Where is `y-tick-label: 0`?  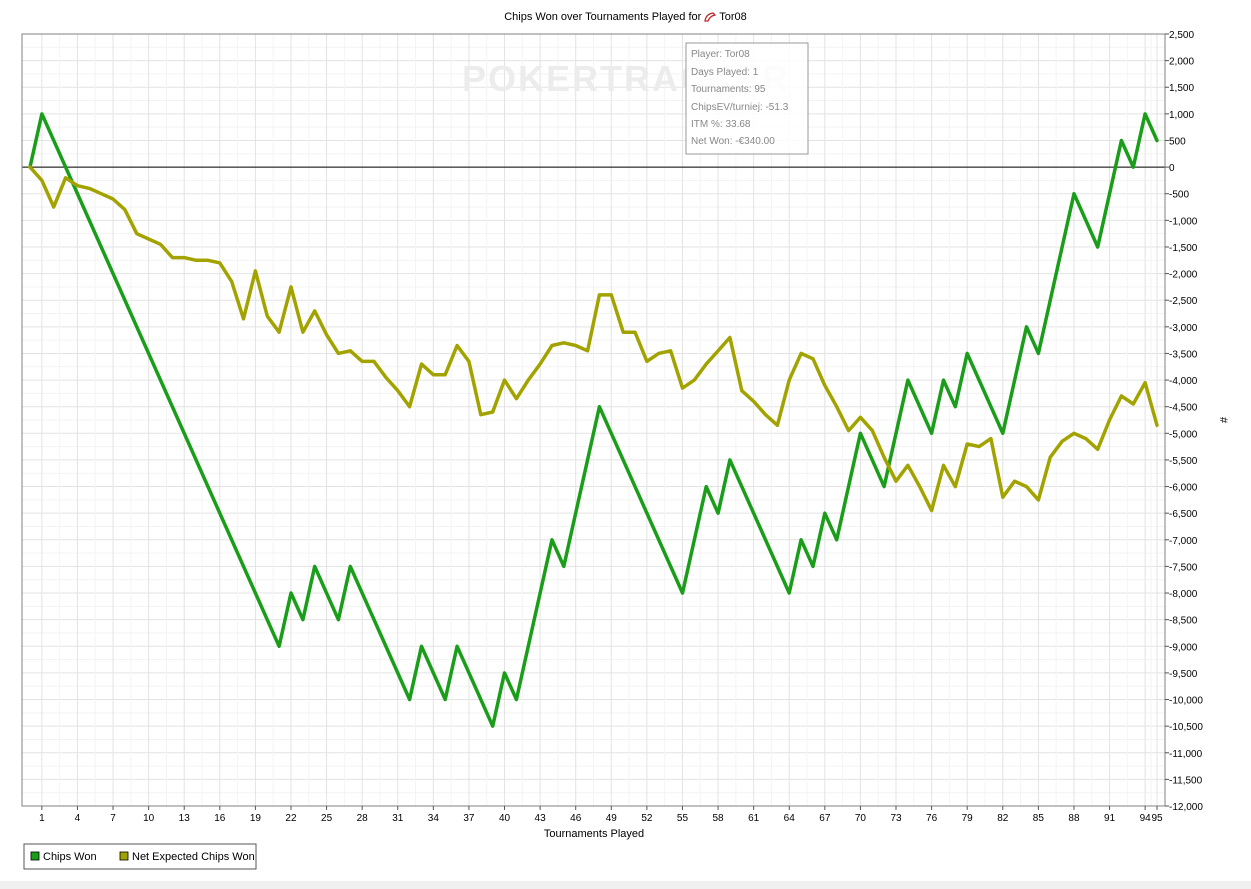
y-tick-label: 0 is located at coordinates (1172, 168).